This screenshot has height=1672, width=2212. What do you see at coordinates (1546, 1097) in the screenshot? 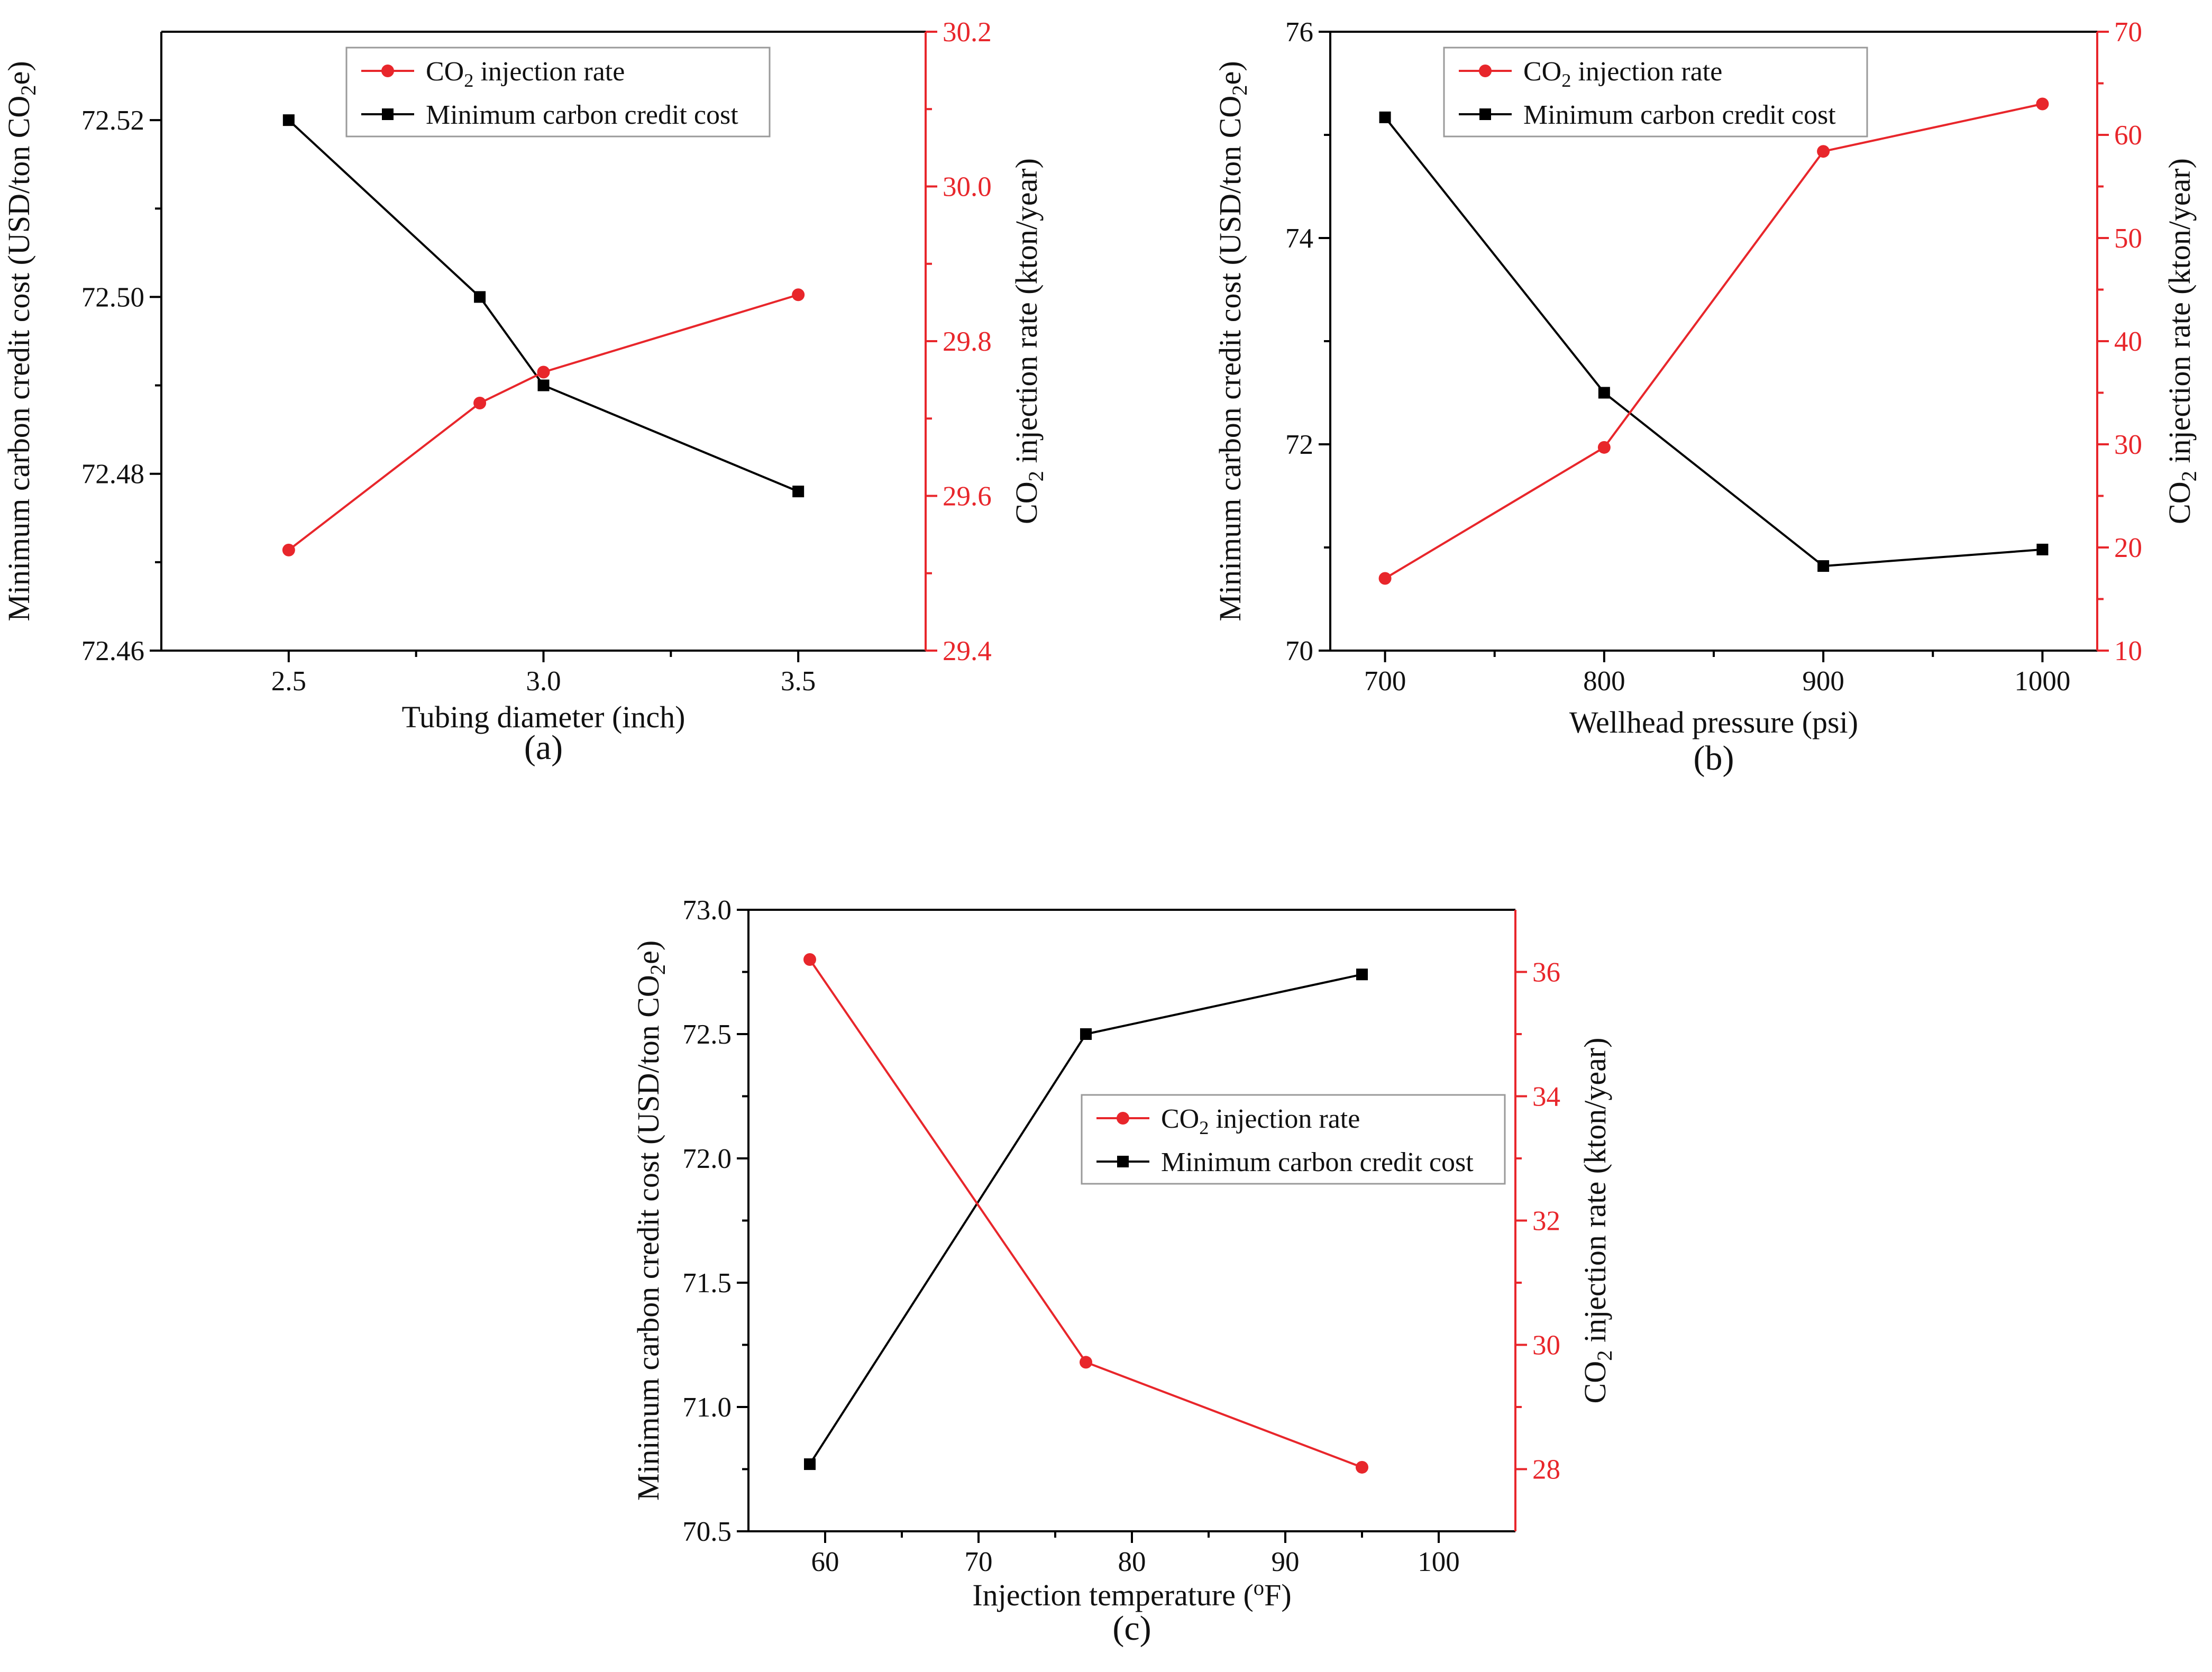
I see `y-right-tick-label: 34` at bounding box center [1546, 1097].